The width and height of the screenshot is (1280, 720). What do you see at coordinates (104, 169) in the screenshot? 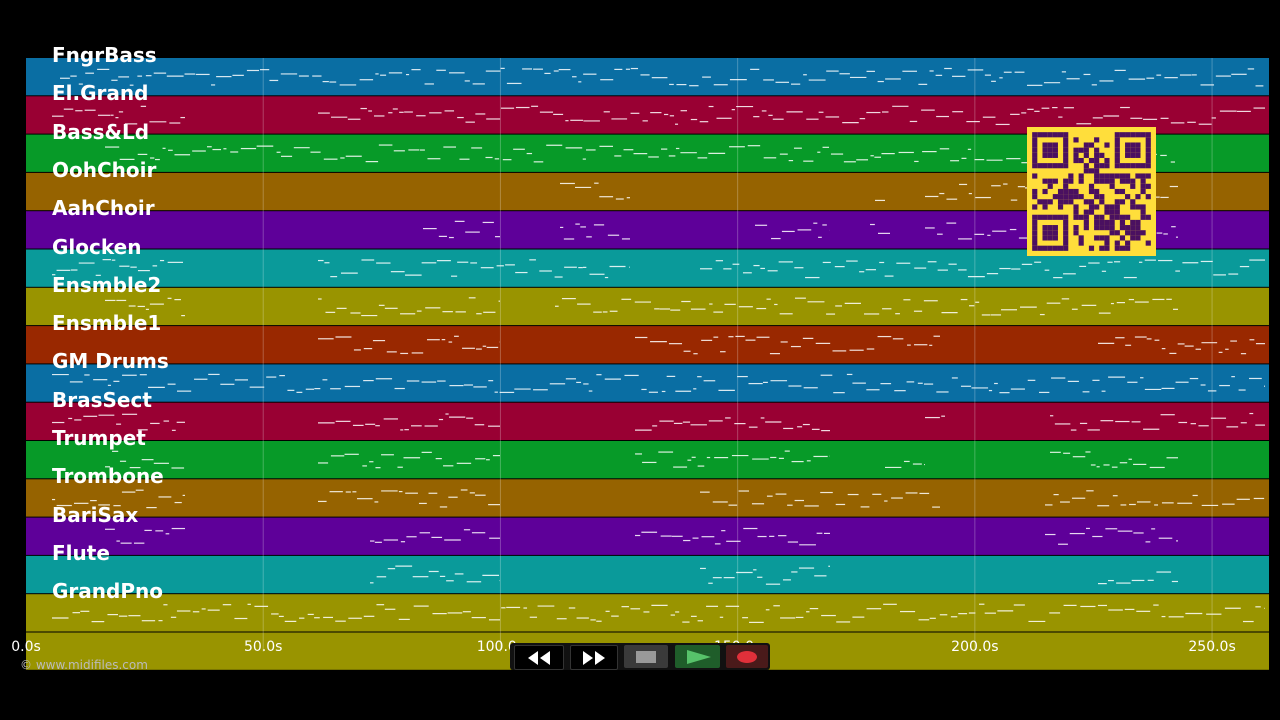
I see `track-label: OohChoir` at bounding box center [104, 169].